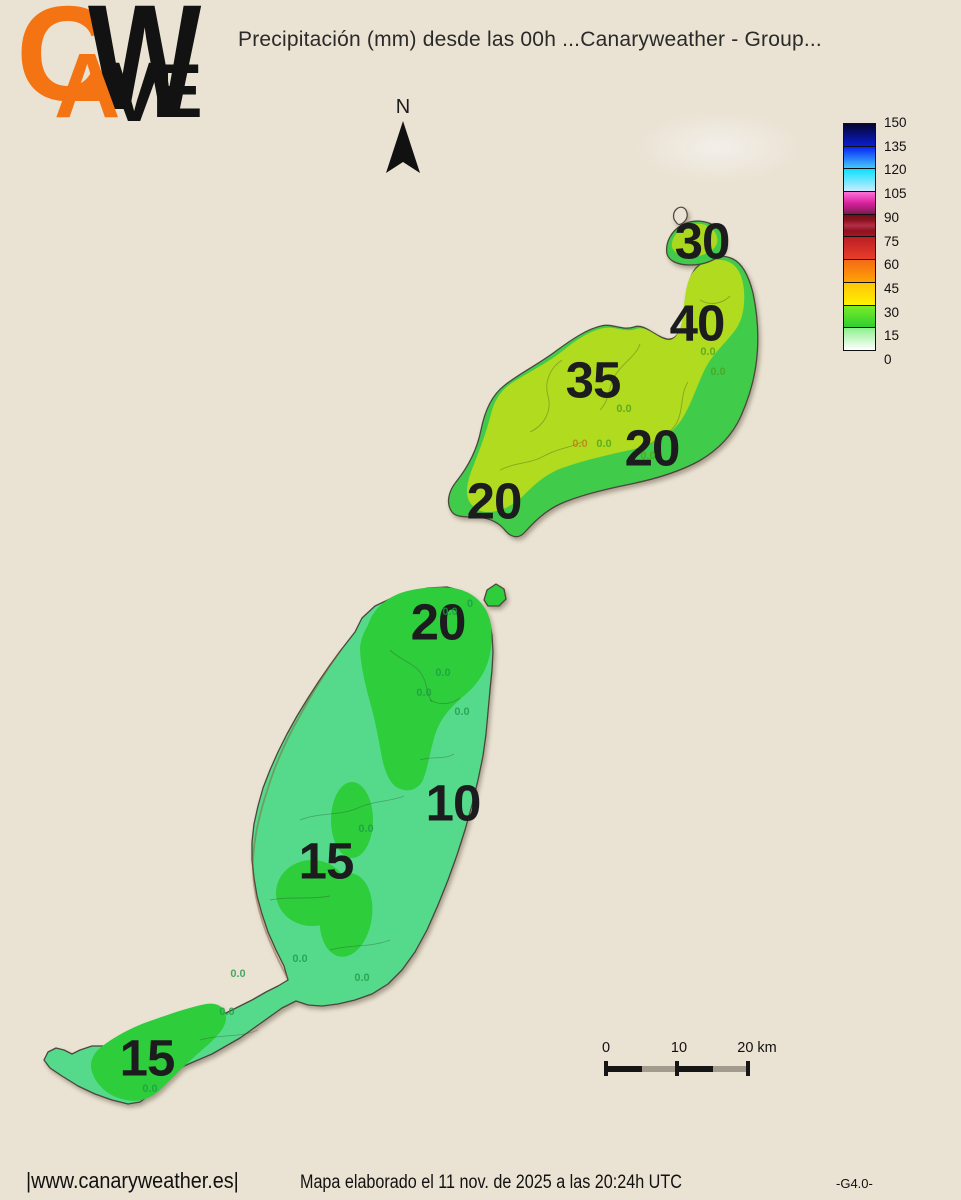 The width and height of the screenshot is (961, 1200). Describe the element at coordinates (403, 107) in the screenshot. I see `north-label: N` at that location.